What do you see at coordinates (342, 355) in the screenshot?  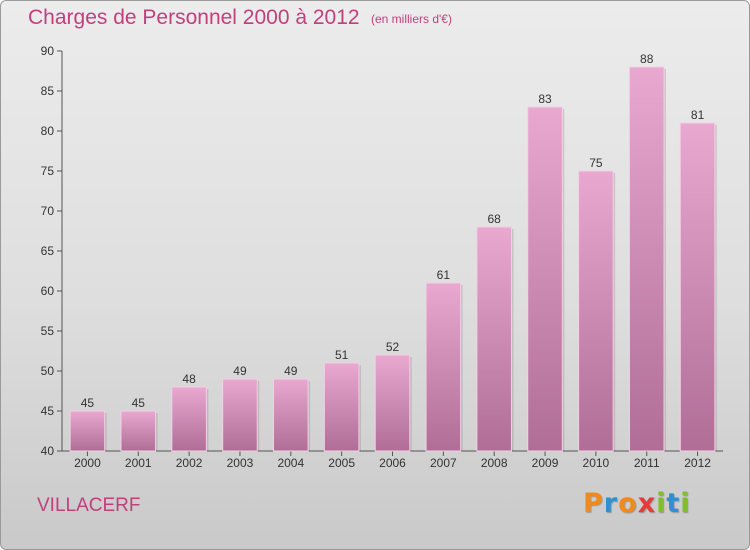 I see `data-label: 51` at bounding box center [342, 355].